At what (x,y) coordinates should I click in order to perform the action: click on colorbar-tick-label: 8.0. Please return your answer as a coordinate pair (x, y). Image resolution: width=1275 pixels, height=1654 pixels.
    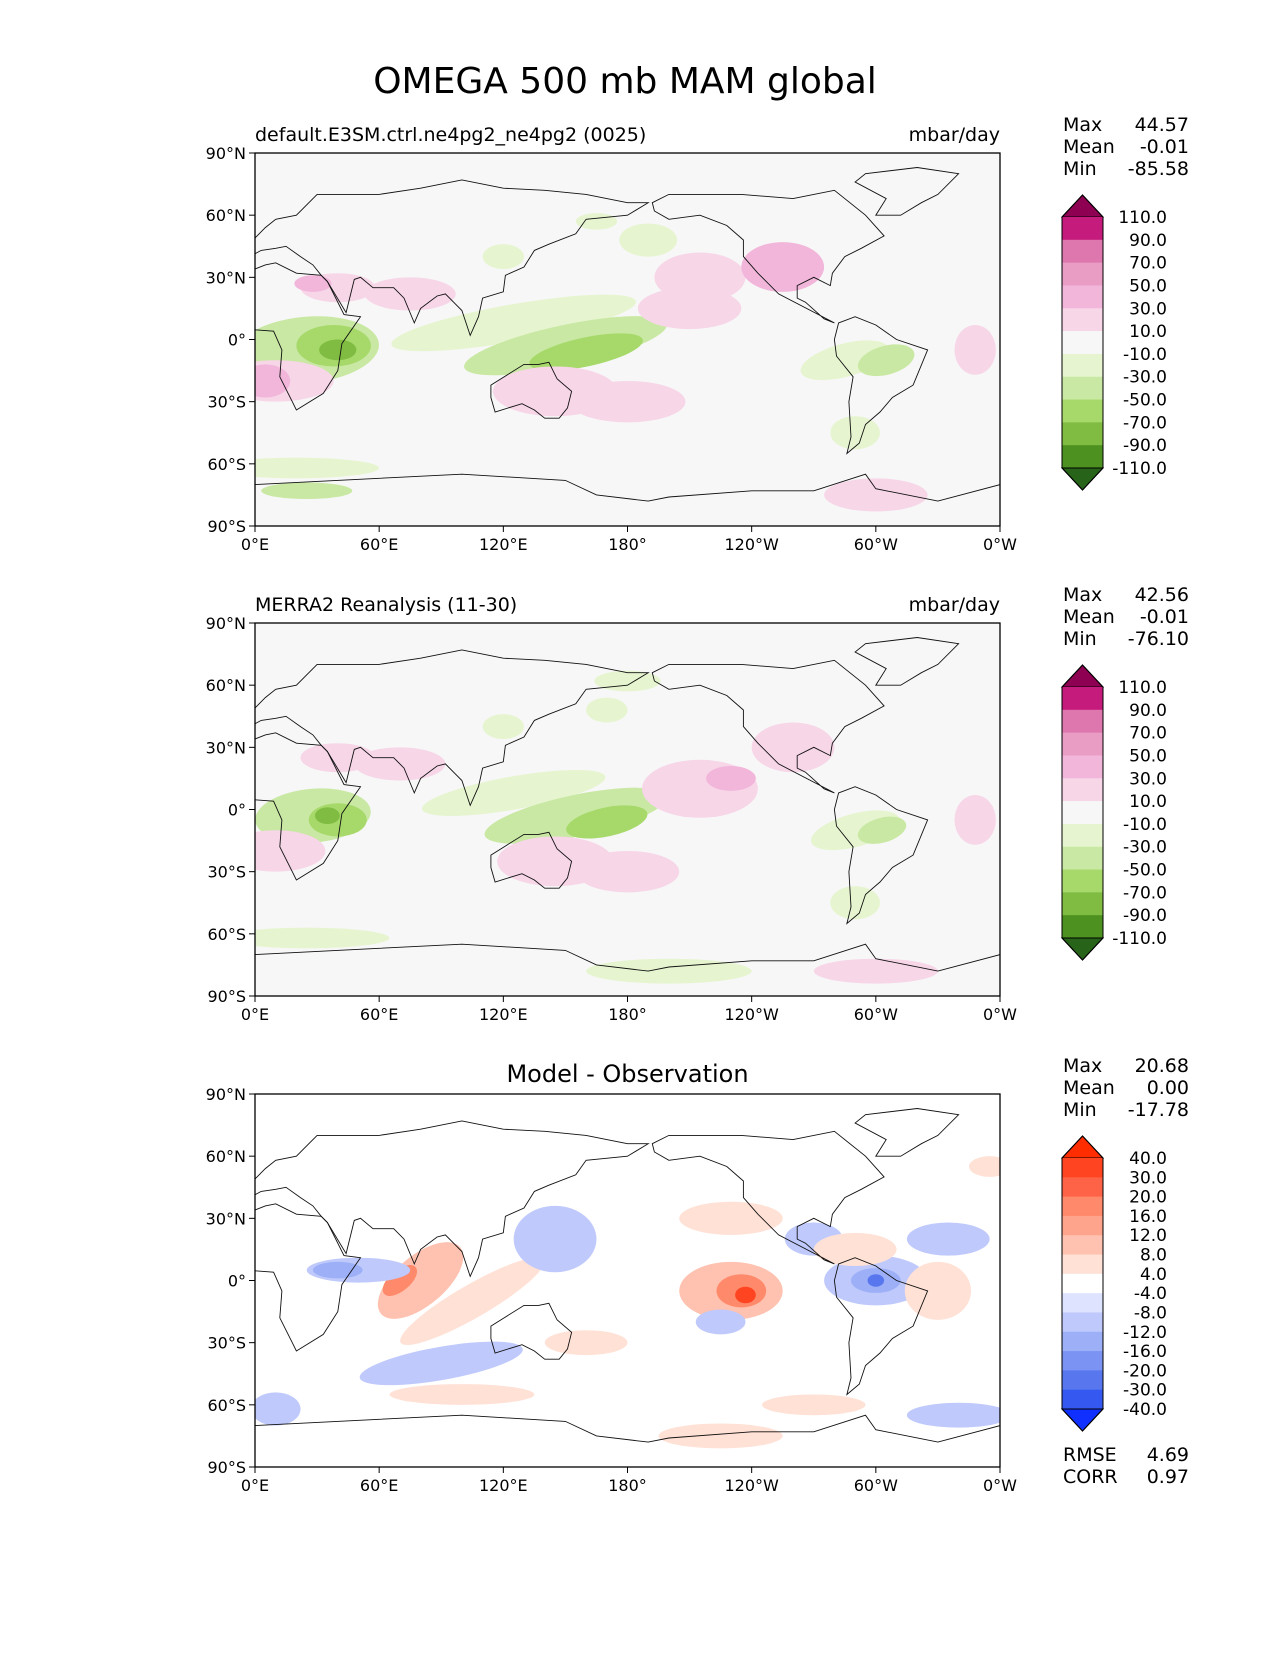
    Looking at the image, I should click on (1153, 1256).